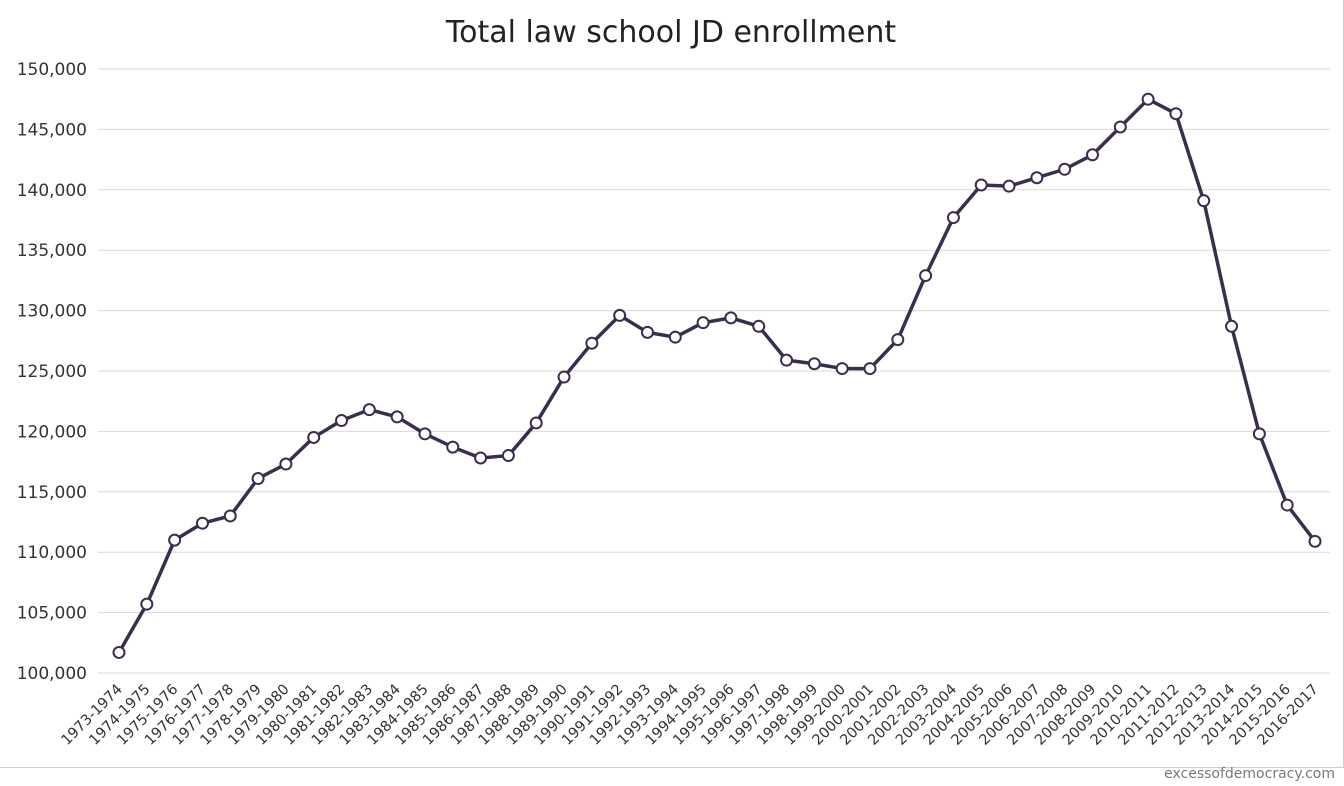  I want to click on y-tick-label: 120,000, so click(52, 432).